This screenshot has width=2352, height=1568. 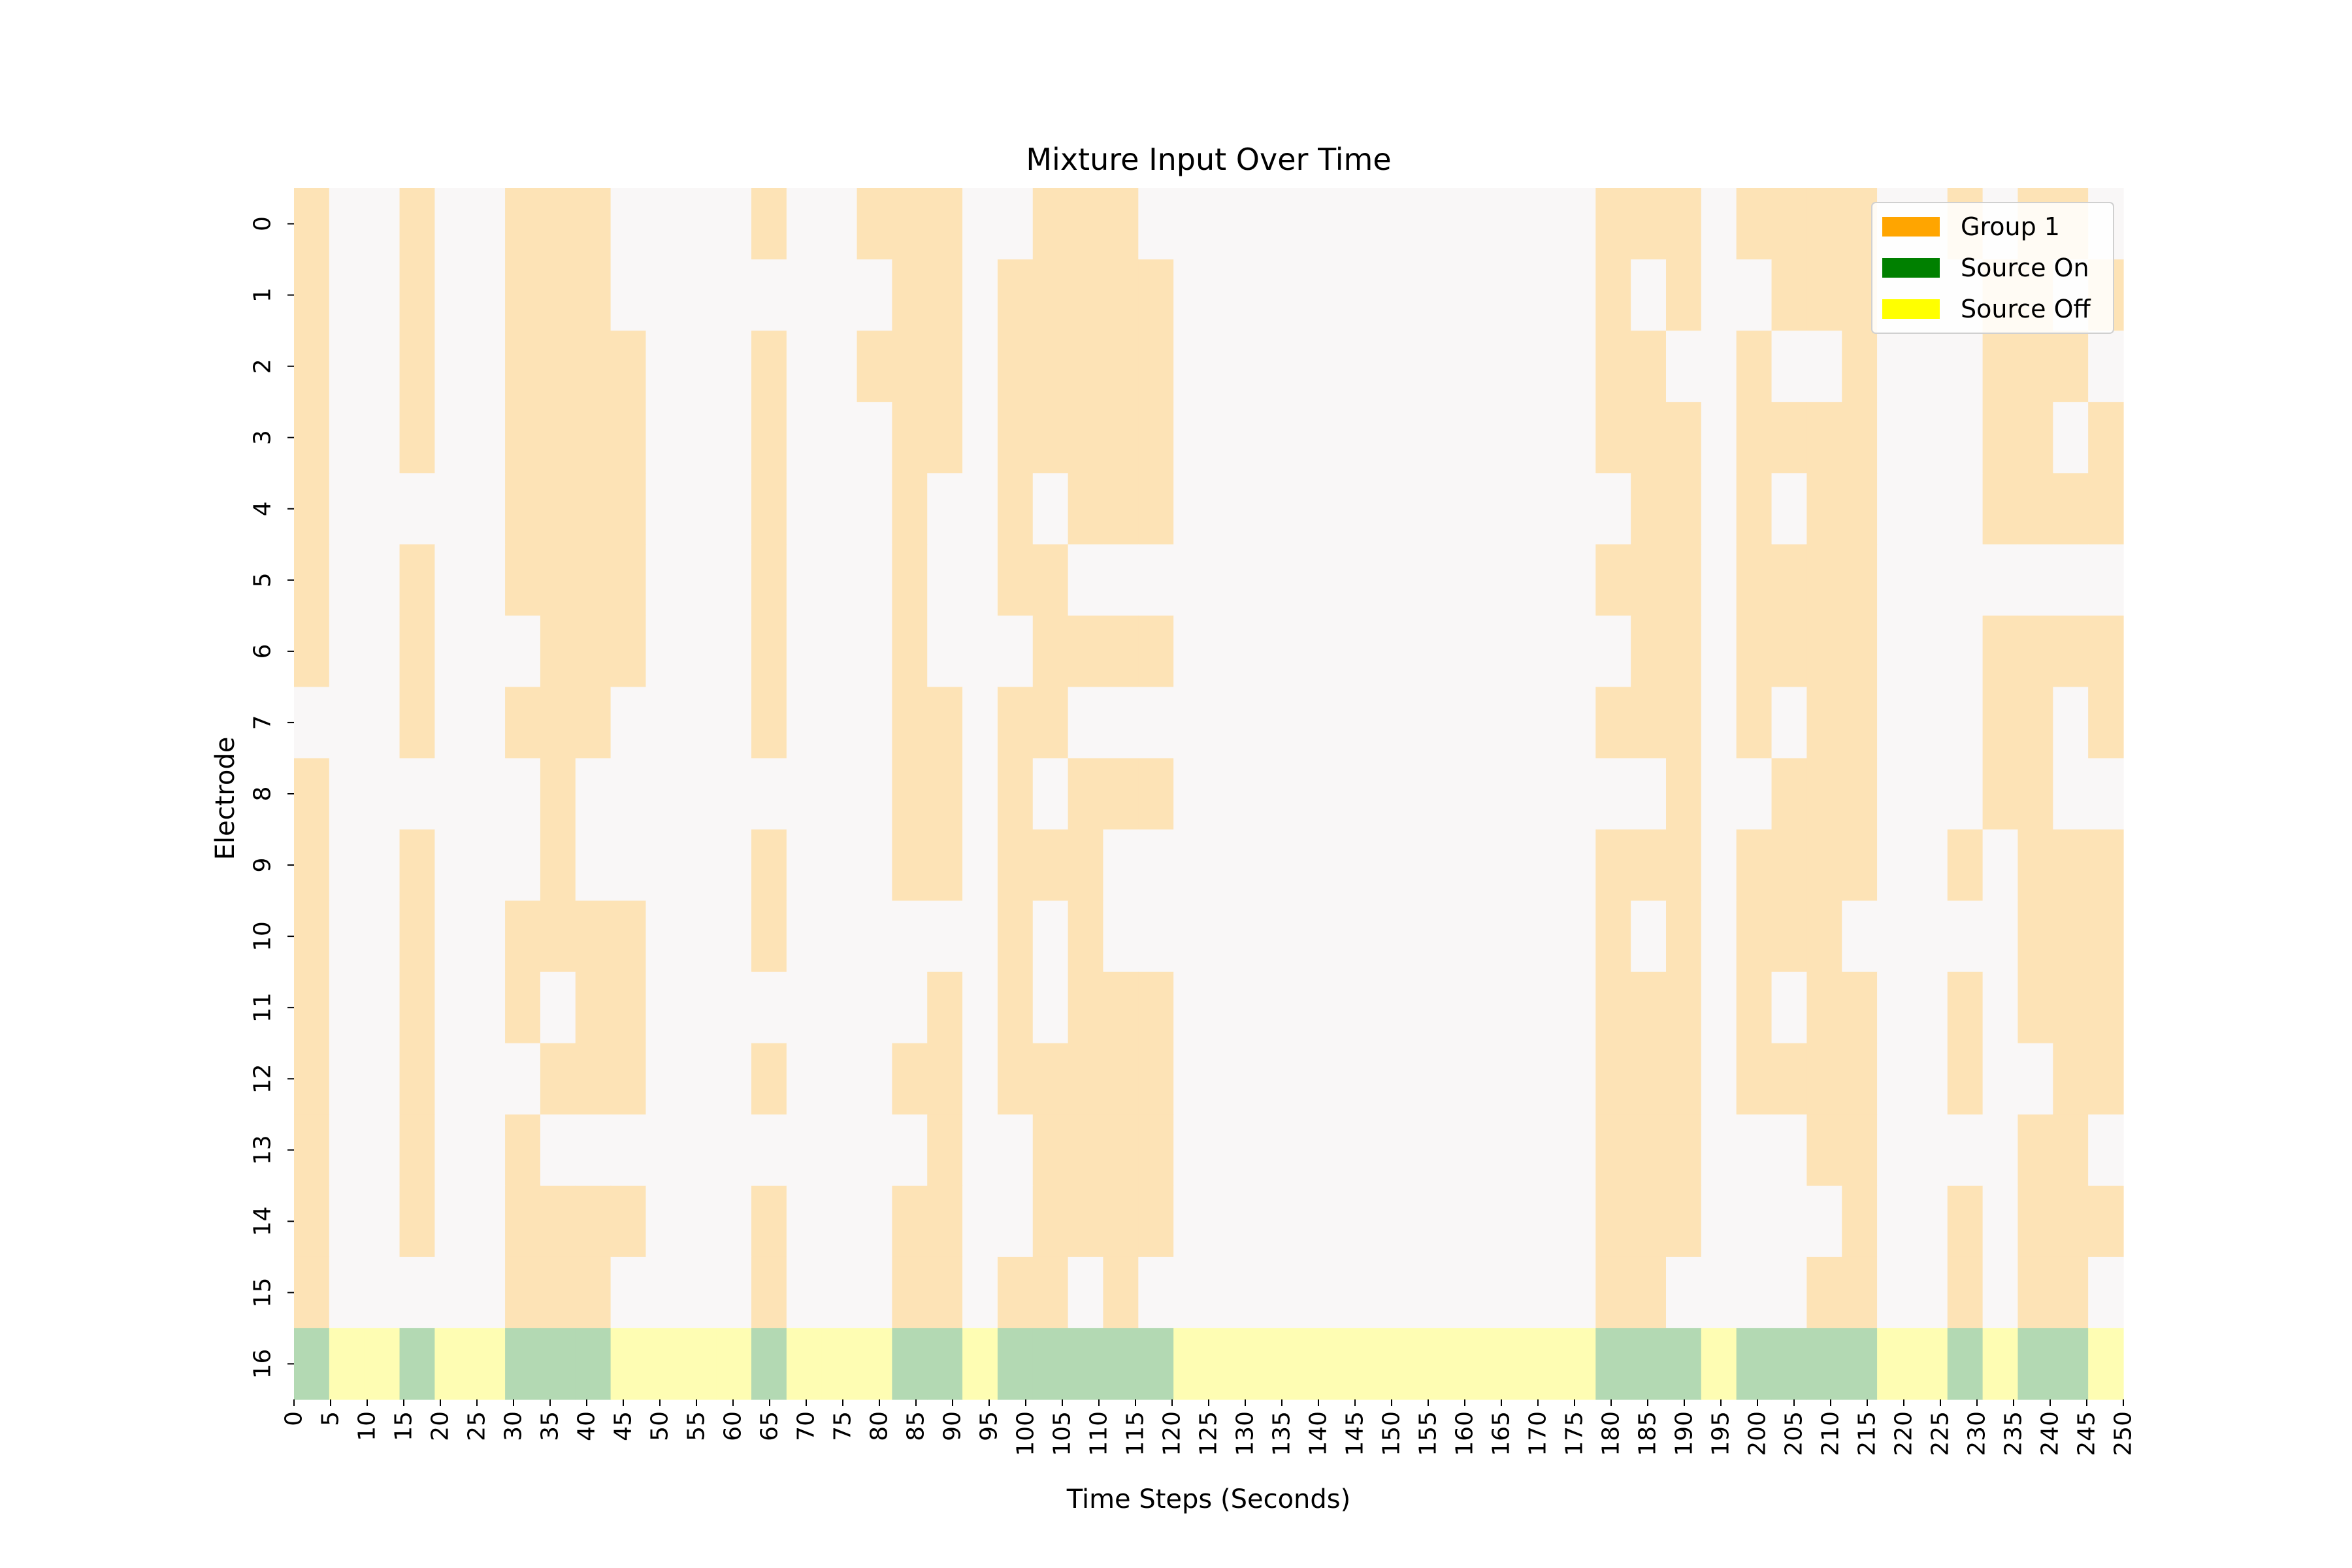 I want to click on heatmap-cell-e14-t21, so click(x=1050, y=1221).